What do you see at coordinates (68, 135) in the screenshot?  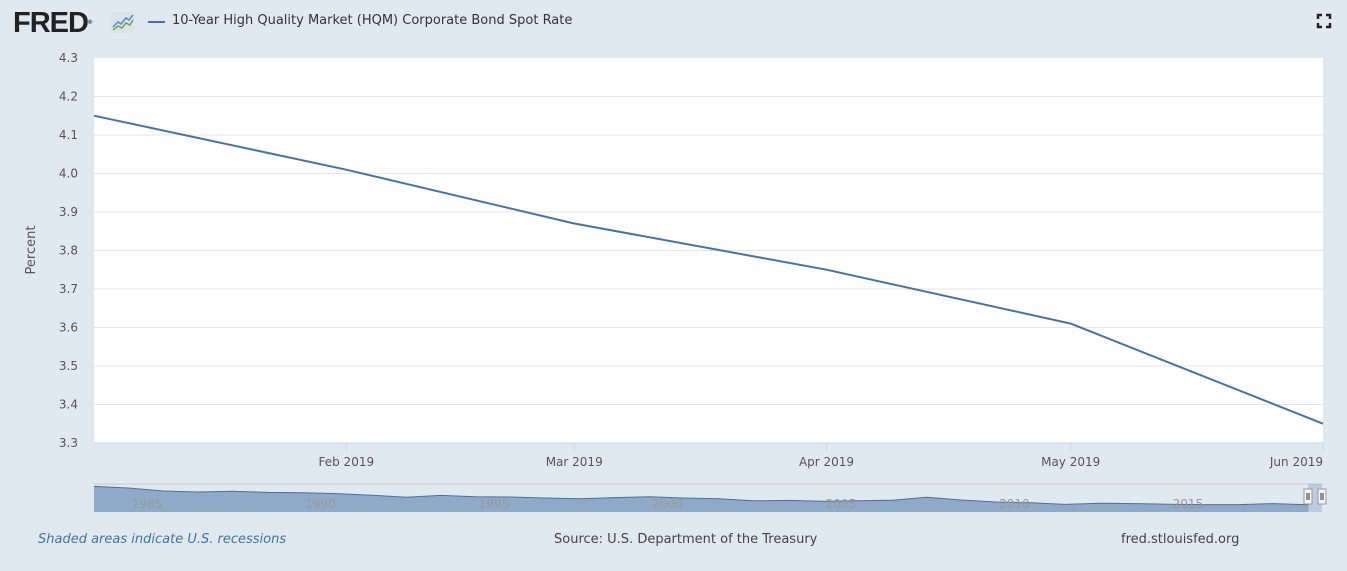 I see `y-tick-label: 4.1` at bounding box center [68, 135].